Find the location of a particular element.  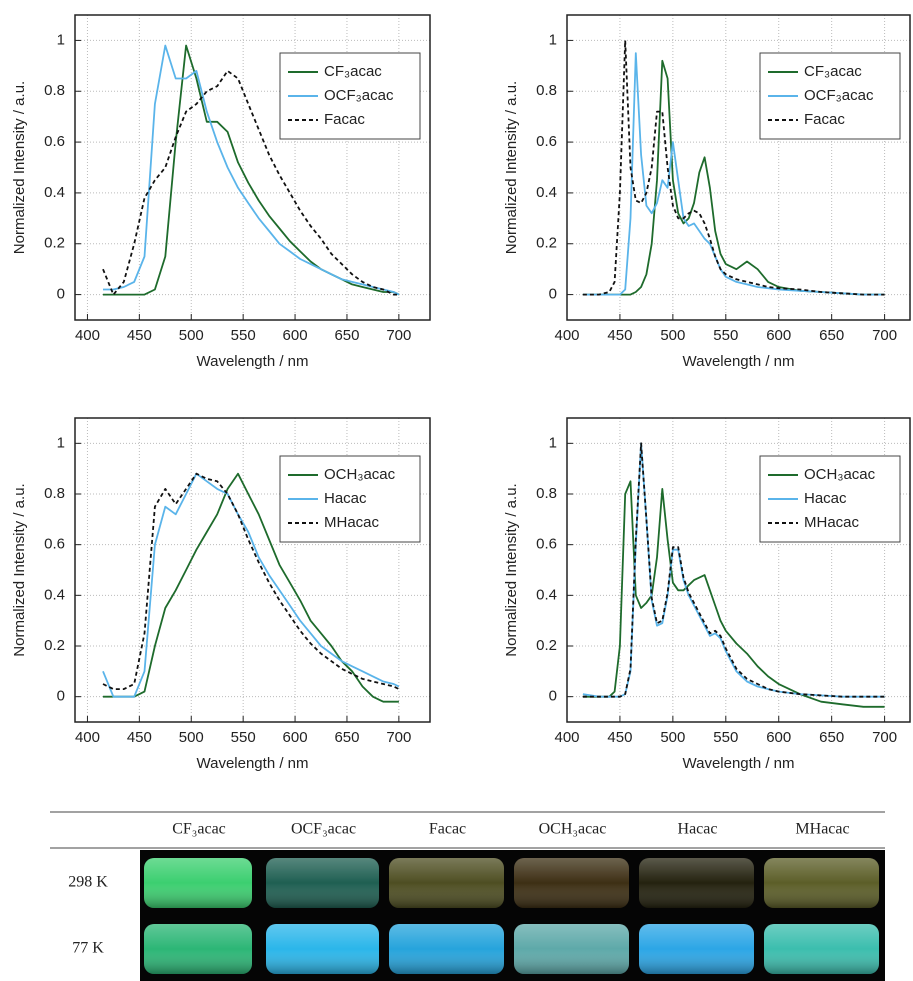

column-header: Facac is located at coordinates (447, 829).